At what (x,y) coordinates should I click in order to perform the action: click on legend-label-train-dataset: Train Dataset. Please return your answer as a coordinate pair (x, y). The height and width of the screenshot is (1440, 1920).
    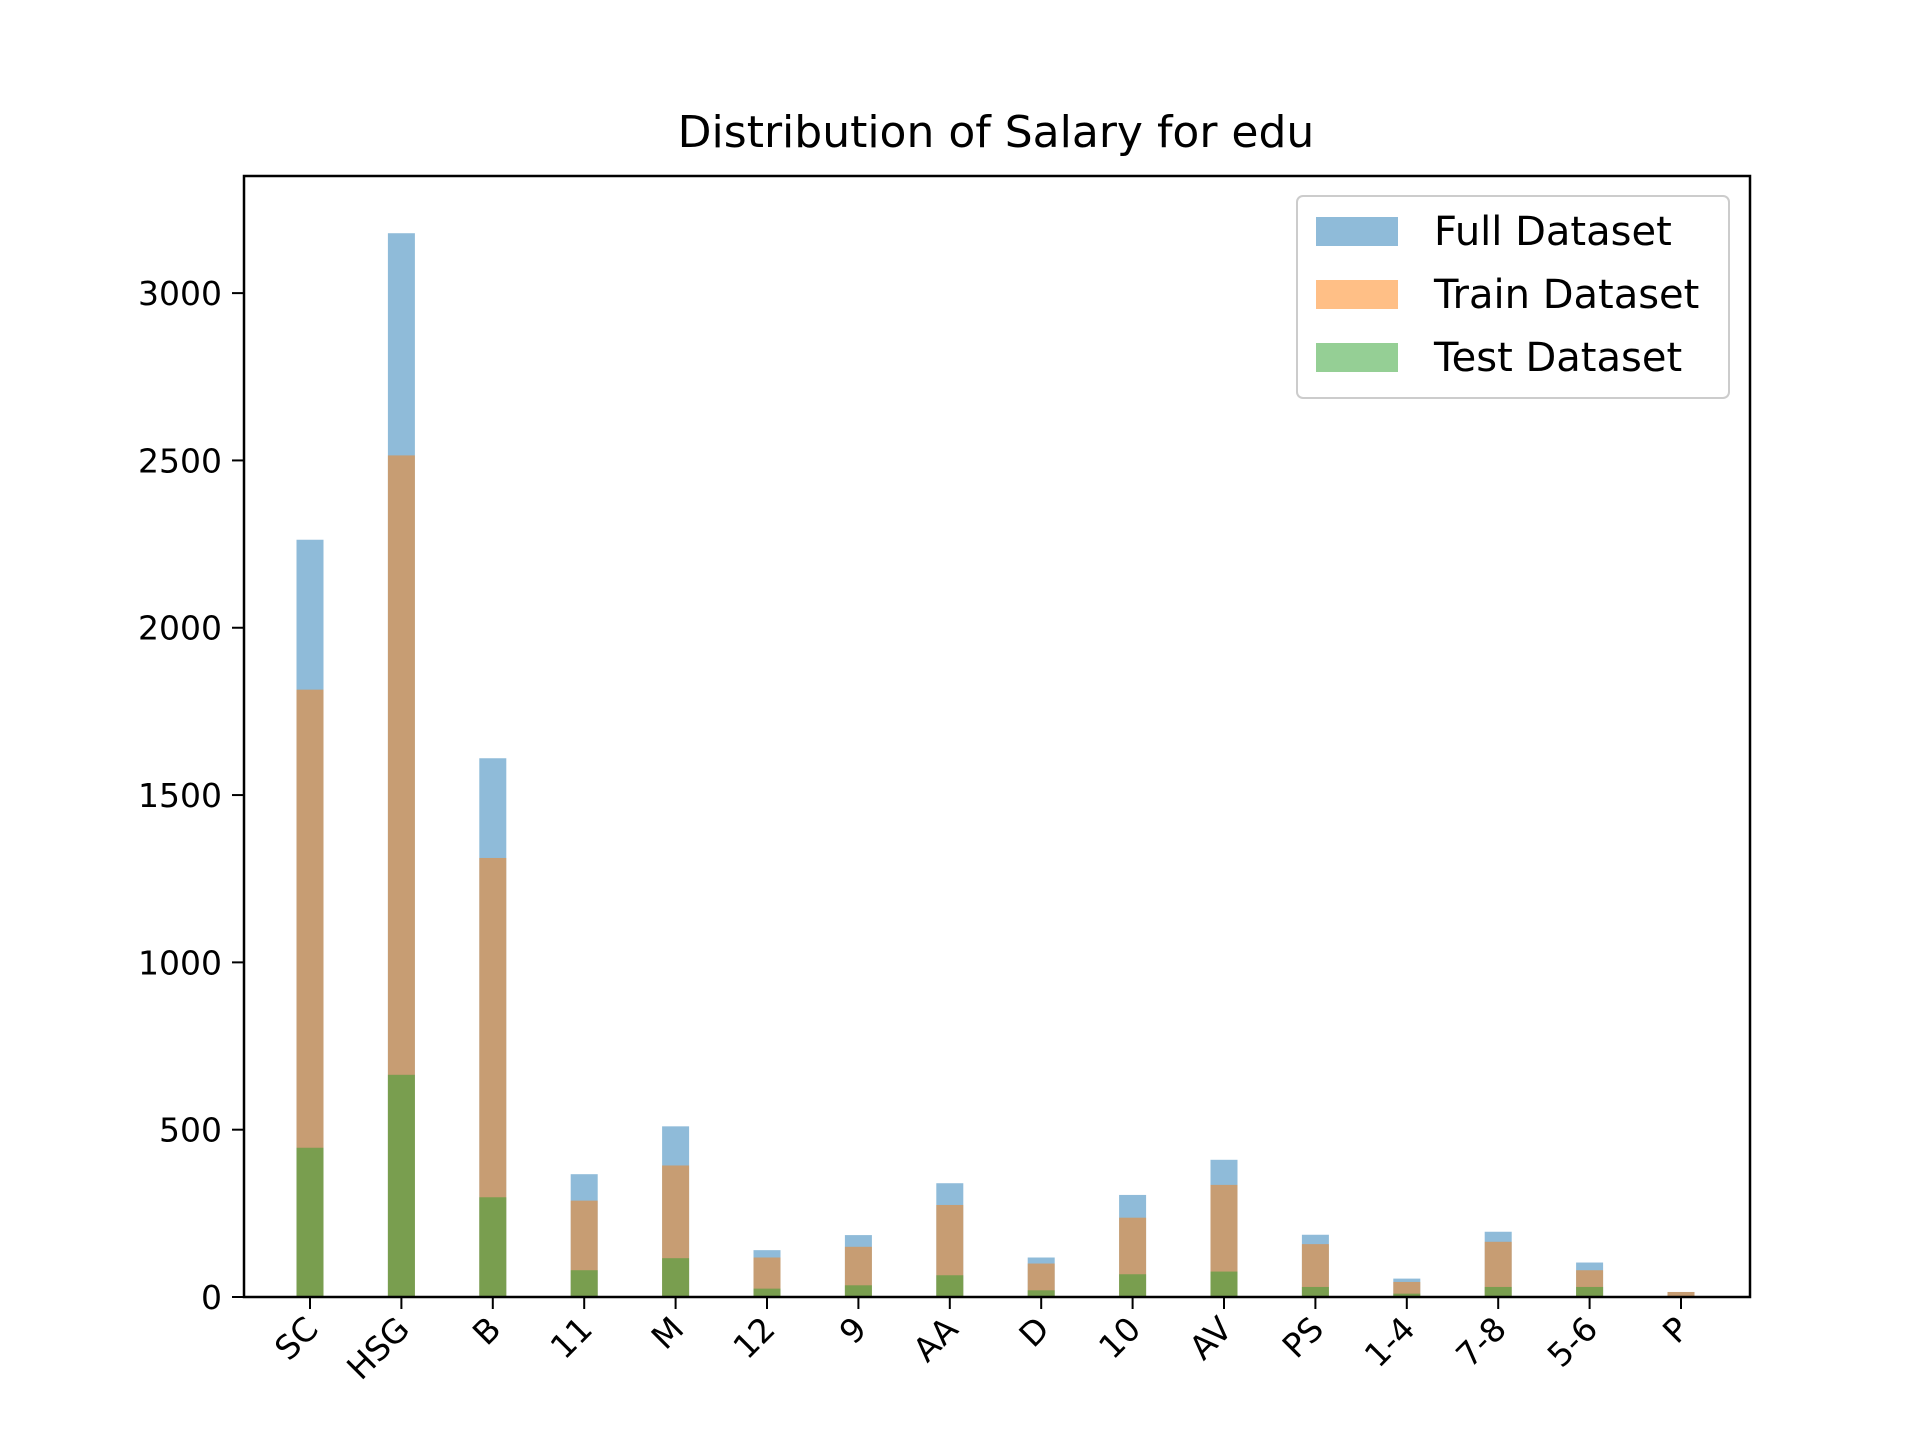
    Looking at the image, I should click on (1566, 295).